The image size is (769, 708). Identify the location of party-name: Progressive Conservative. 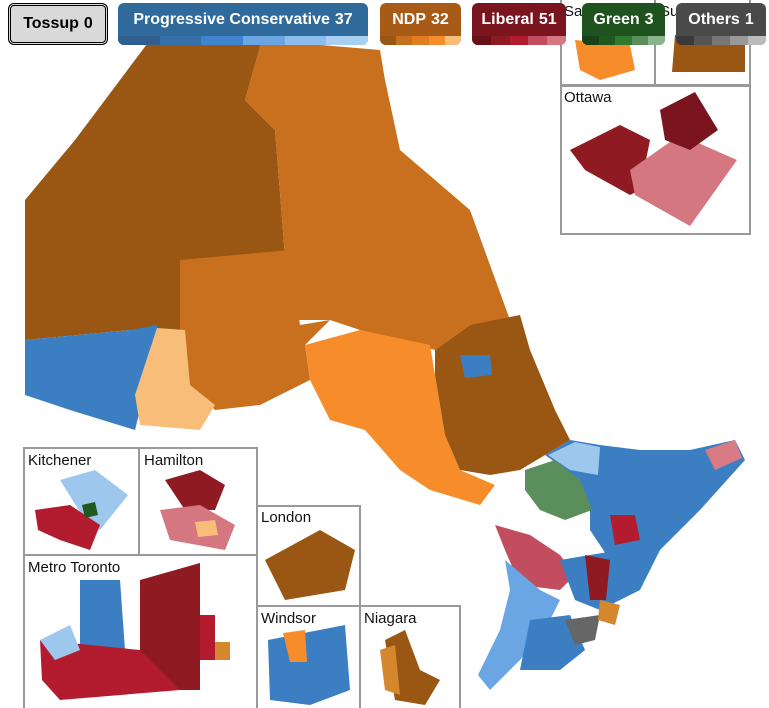
(231, 19).